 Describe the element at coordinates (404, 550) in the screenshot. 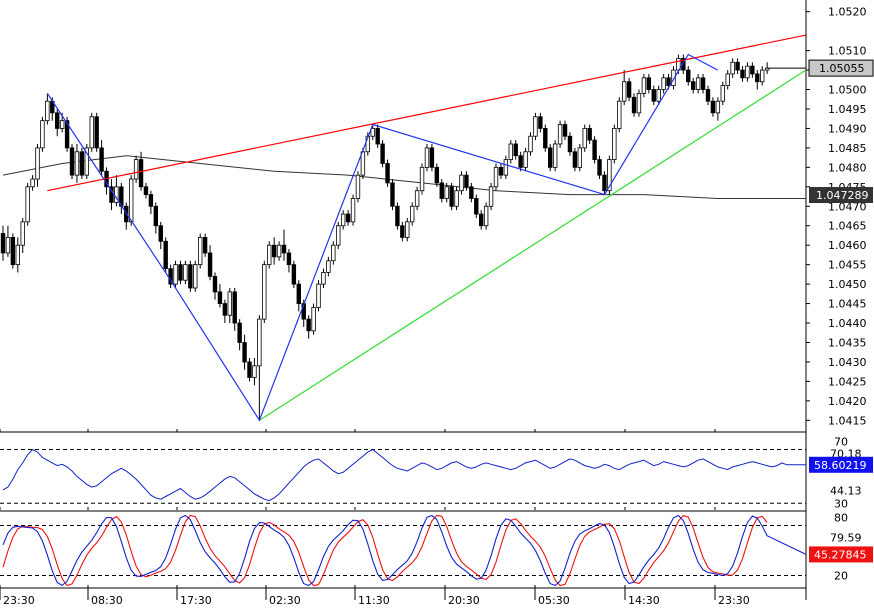

I see `stoch-k-line` at that location.